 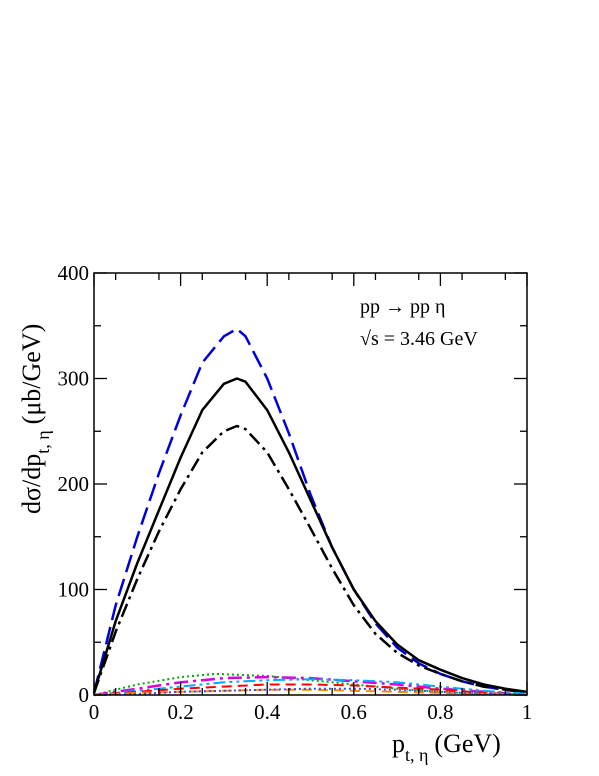 I want to click on energy-annotation: √s = 3.46 GeV, so click(x=419, y=339).